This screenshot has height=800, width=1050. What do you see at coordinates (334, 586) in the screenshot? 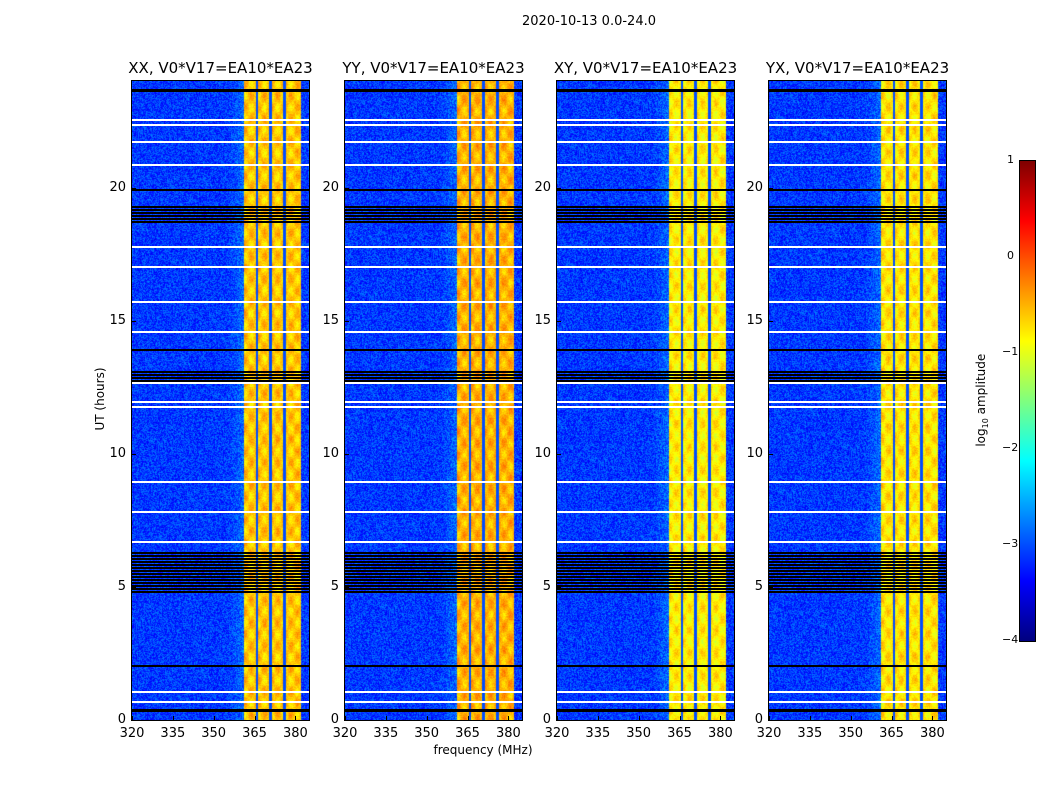
I see `y-tick-label: 5` at bounding box center [334, 586].